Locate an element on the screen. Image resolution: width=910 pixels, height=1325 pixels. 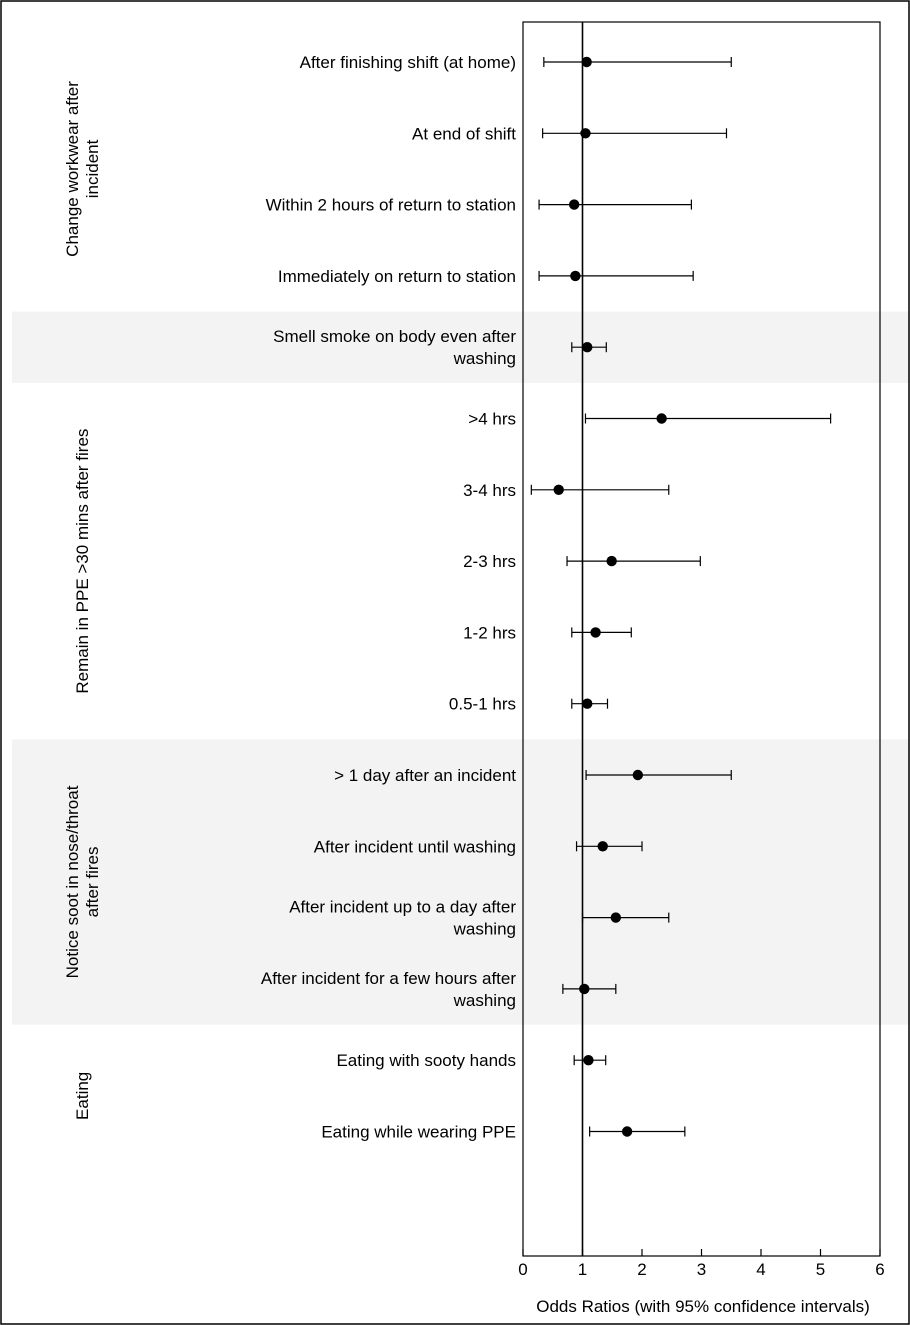
group-label-line: Change workwear after is located at coordinates (72, 169).